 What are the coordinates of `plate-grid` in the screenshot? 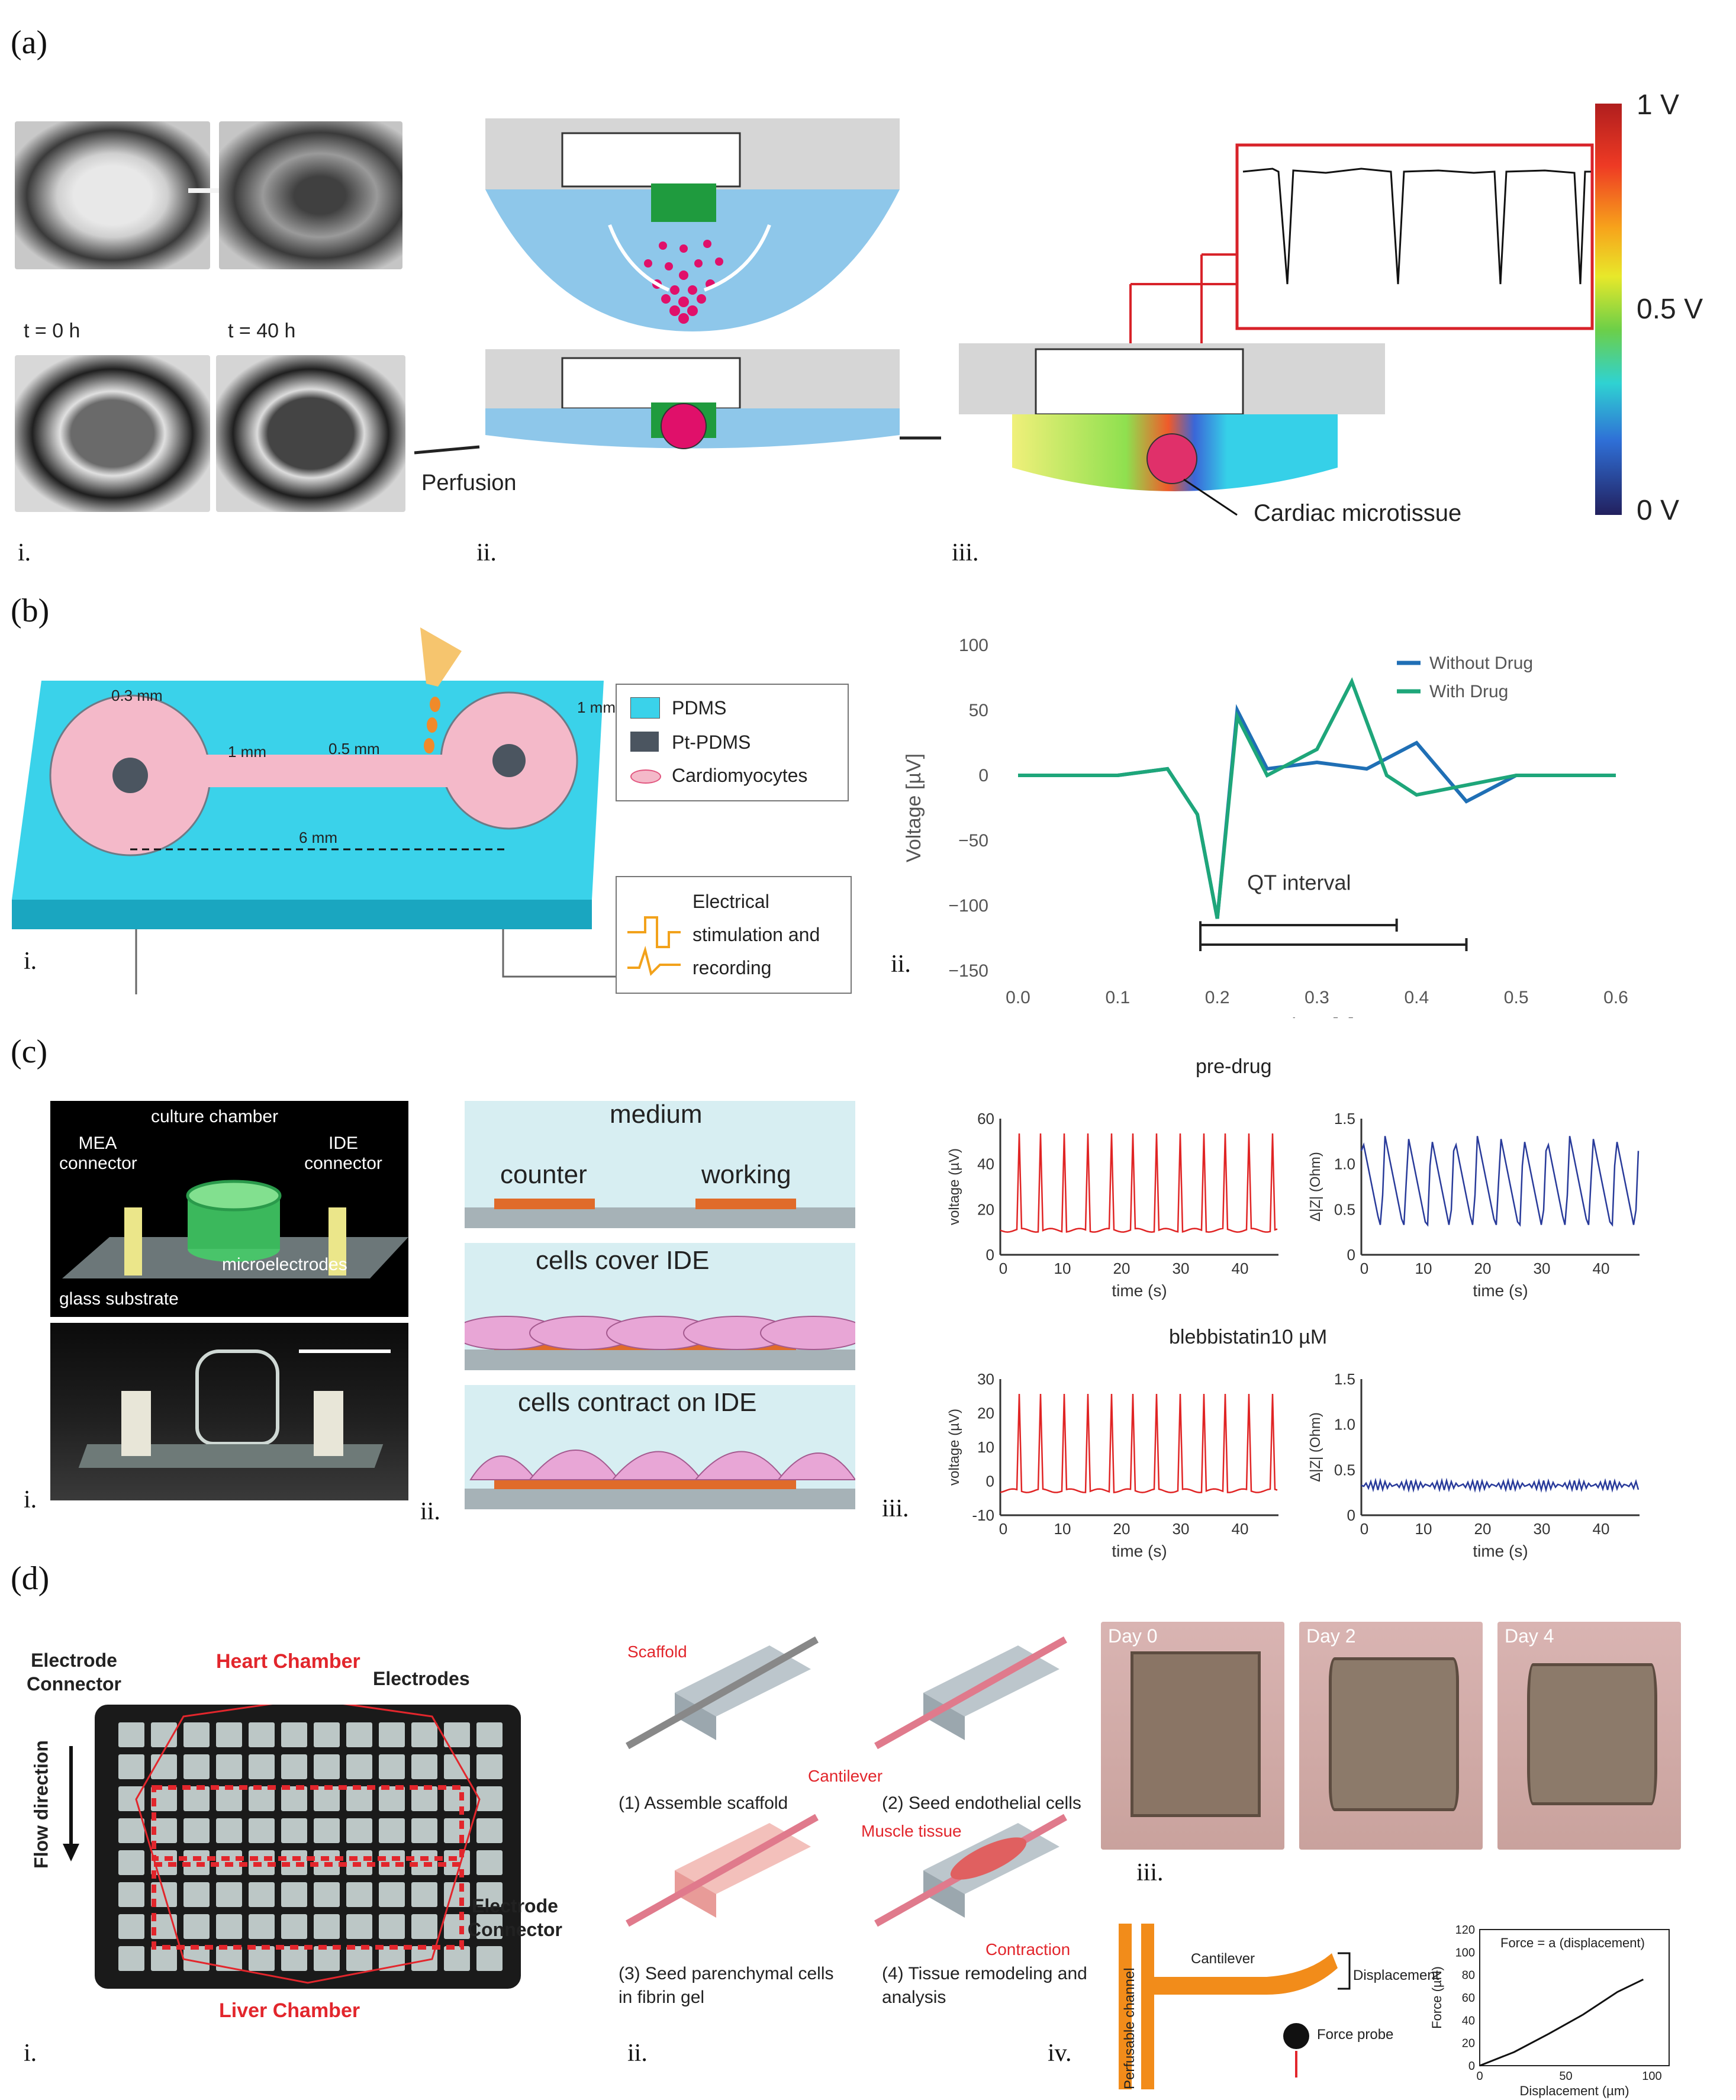 It's located at (310, 1844).